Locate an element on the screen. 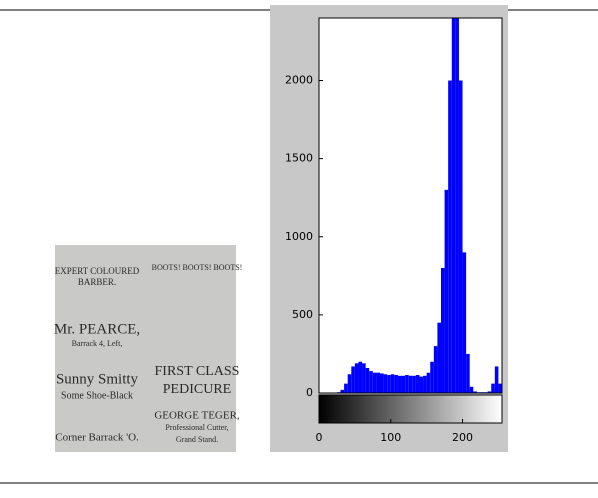 This screenshot has height=498, width=598. image-text-line: PEDICURE is located at coordinates (197, 389).